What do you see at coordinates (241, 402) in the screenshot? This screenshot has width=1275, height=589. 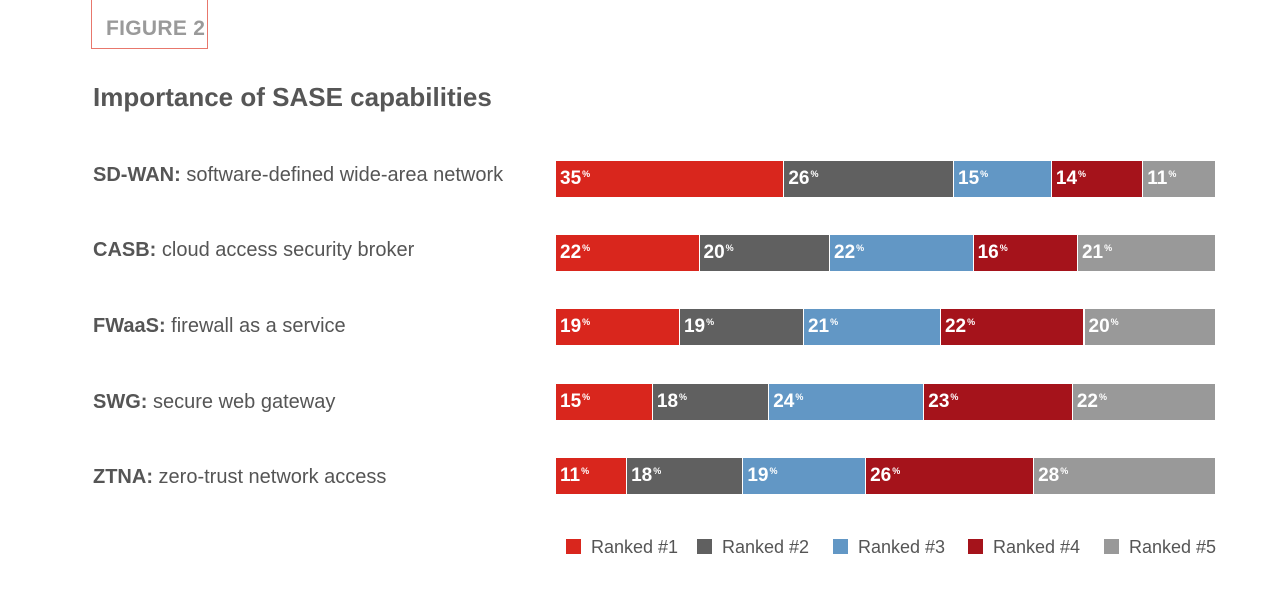 I see `category-desc: secure web gateway` at bounding box center [241, 402].